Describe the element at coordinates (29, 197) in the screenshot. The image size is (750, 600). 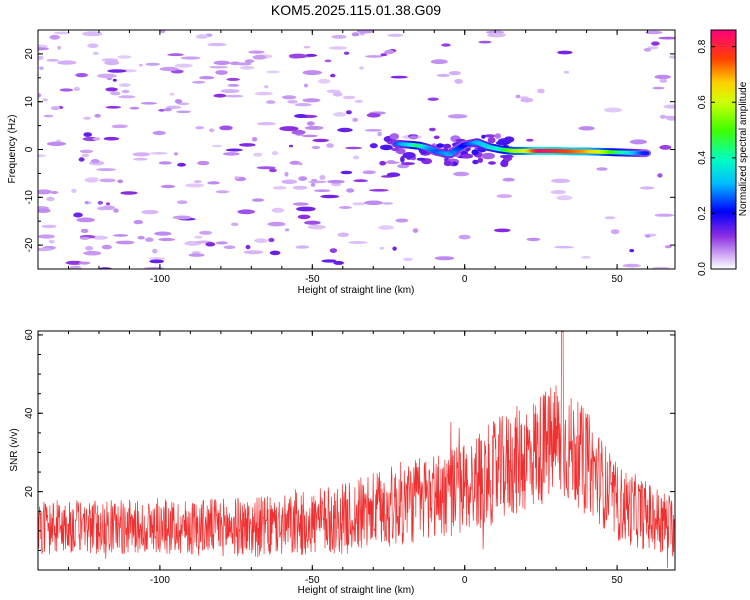
I see `y-tick-label: -10` at that location.